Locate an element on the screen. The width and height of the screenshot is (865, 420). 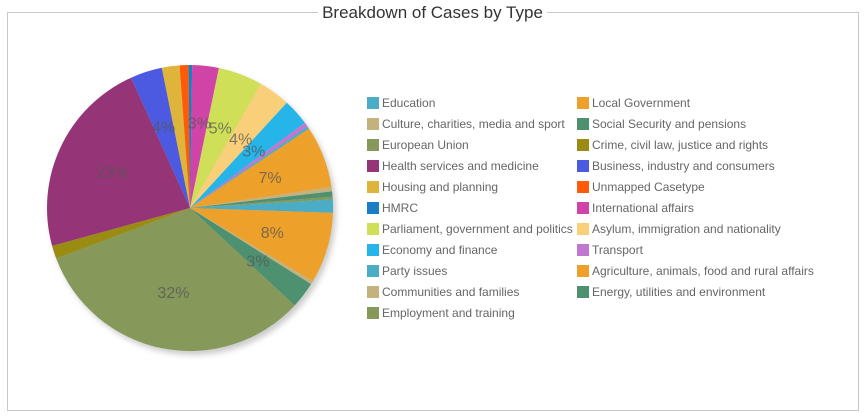
legend-label: Crime, civil law, justice and rights is located at coordinates (680, 145).